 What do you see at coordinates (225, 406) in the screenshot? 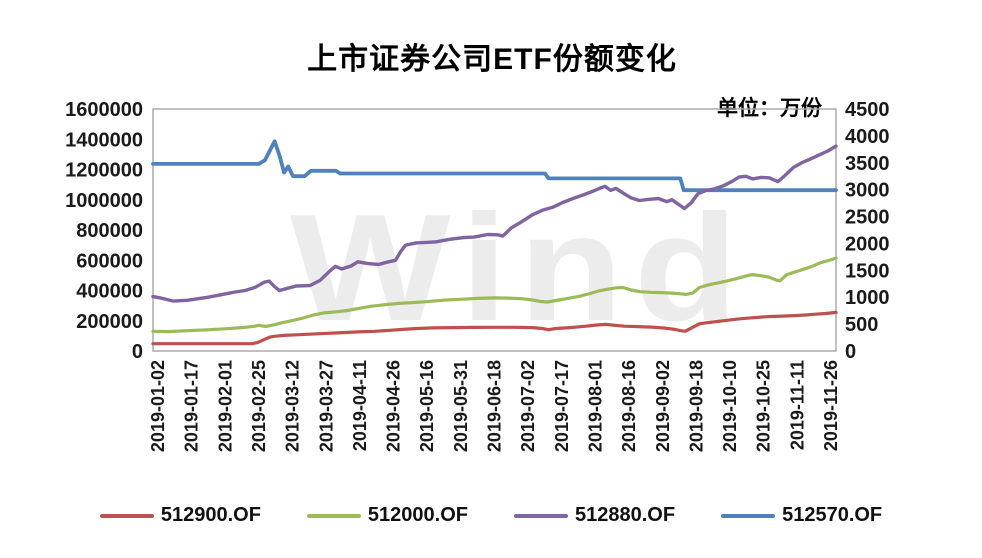
I see `x-tick-label: 2019-02-01` at bounding box center [225, 406].